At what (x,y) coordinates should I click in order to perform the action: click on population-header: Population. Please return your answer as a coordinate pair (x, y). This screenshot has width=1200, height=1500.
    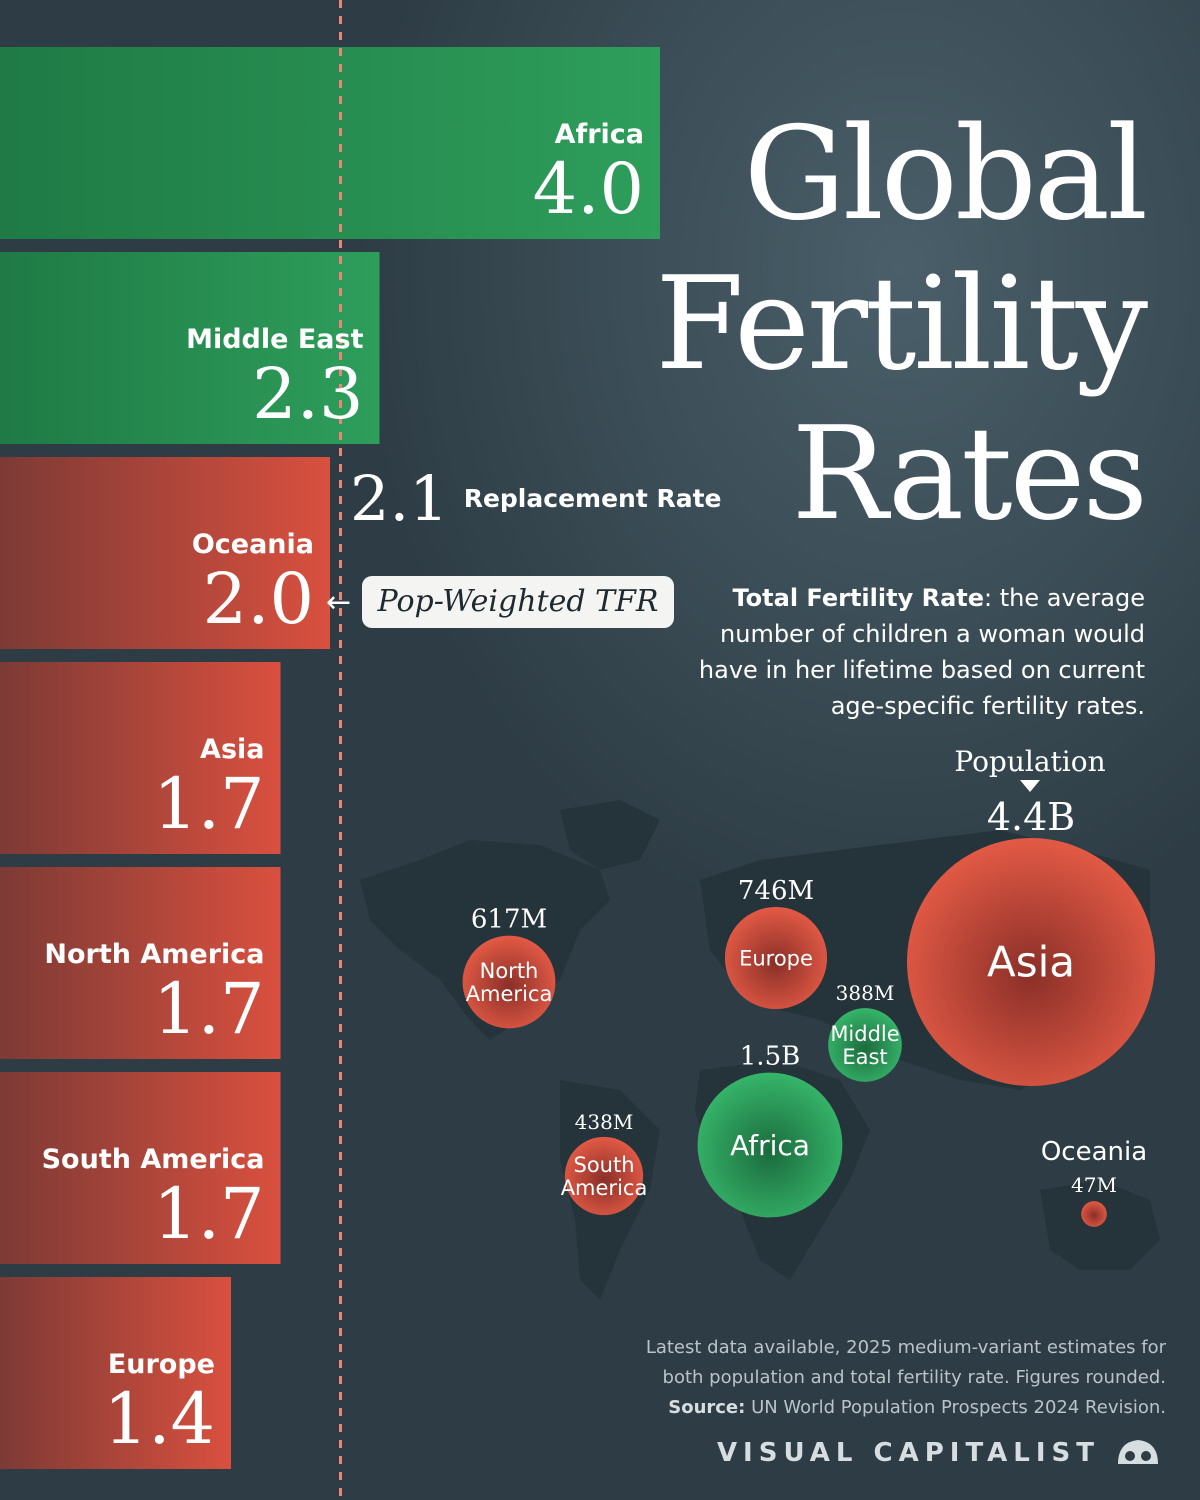
    Looking at the image, I should click on (1030, 761).